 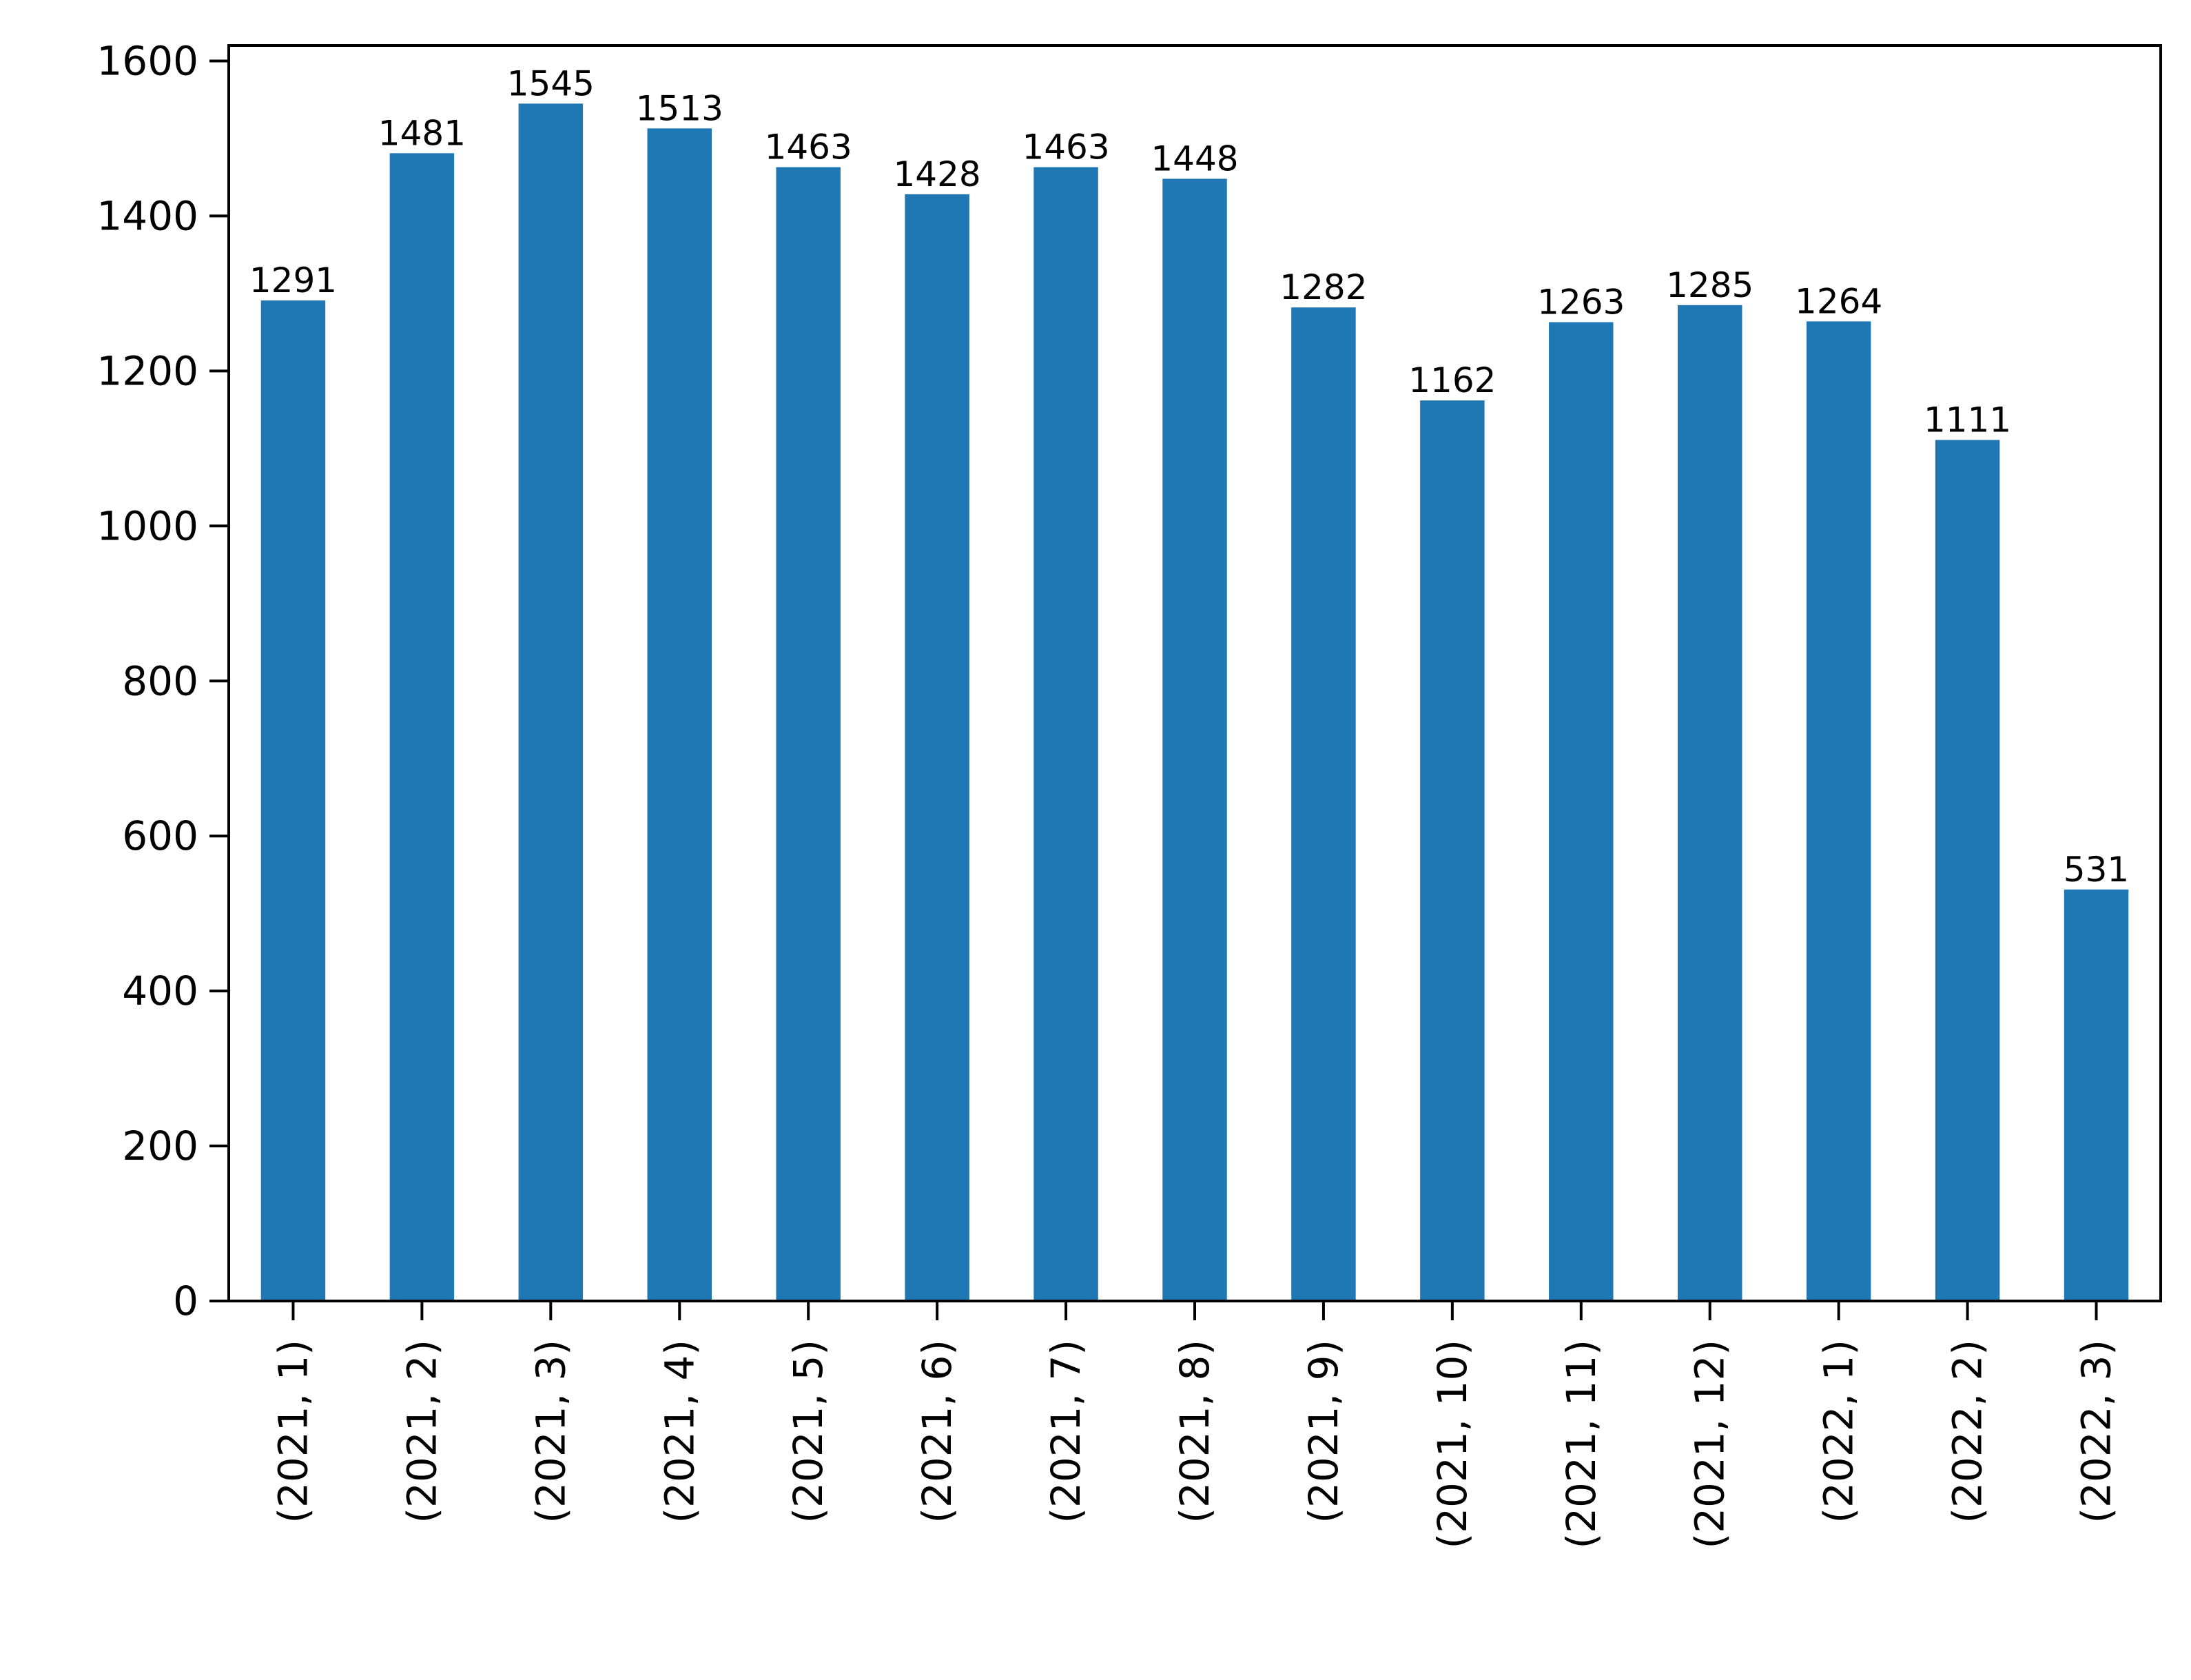 What do you see at coordinates (147, 370) in the screenshot?
I see `y-tick-label: 1200` at bounding box center [147, 370].